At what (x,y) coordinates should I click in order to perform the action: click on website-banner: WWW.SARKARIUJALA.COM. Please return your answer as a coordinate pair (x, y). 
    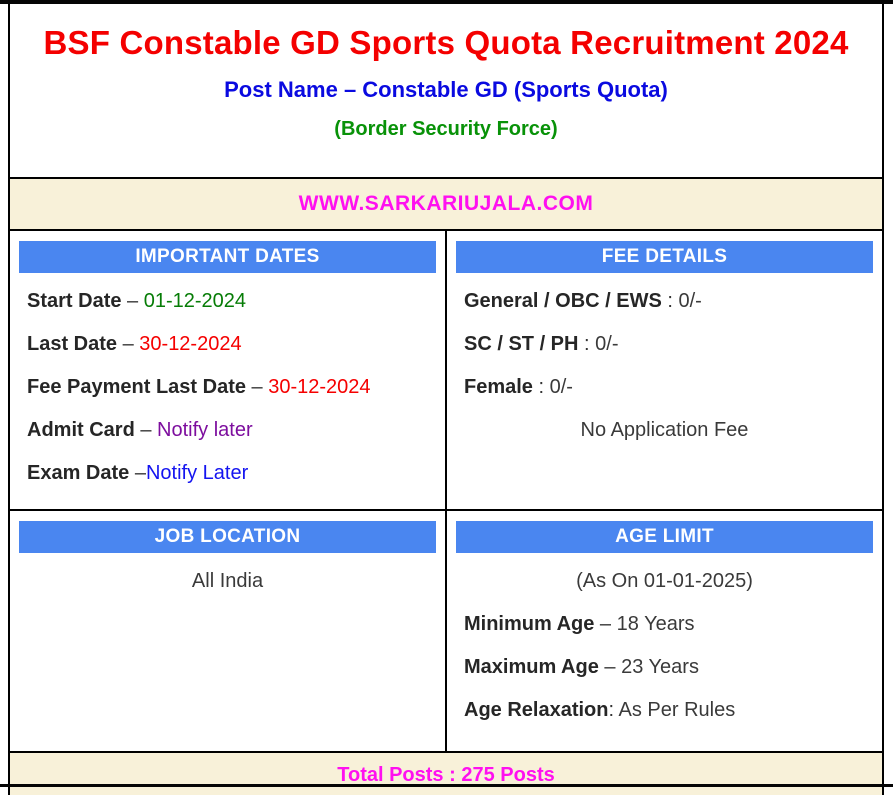
    Looking at the image, I should click on (446, 205).